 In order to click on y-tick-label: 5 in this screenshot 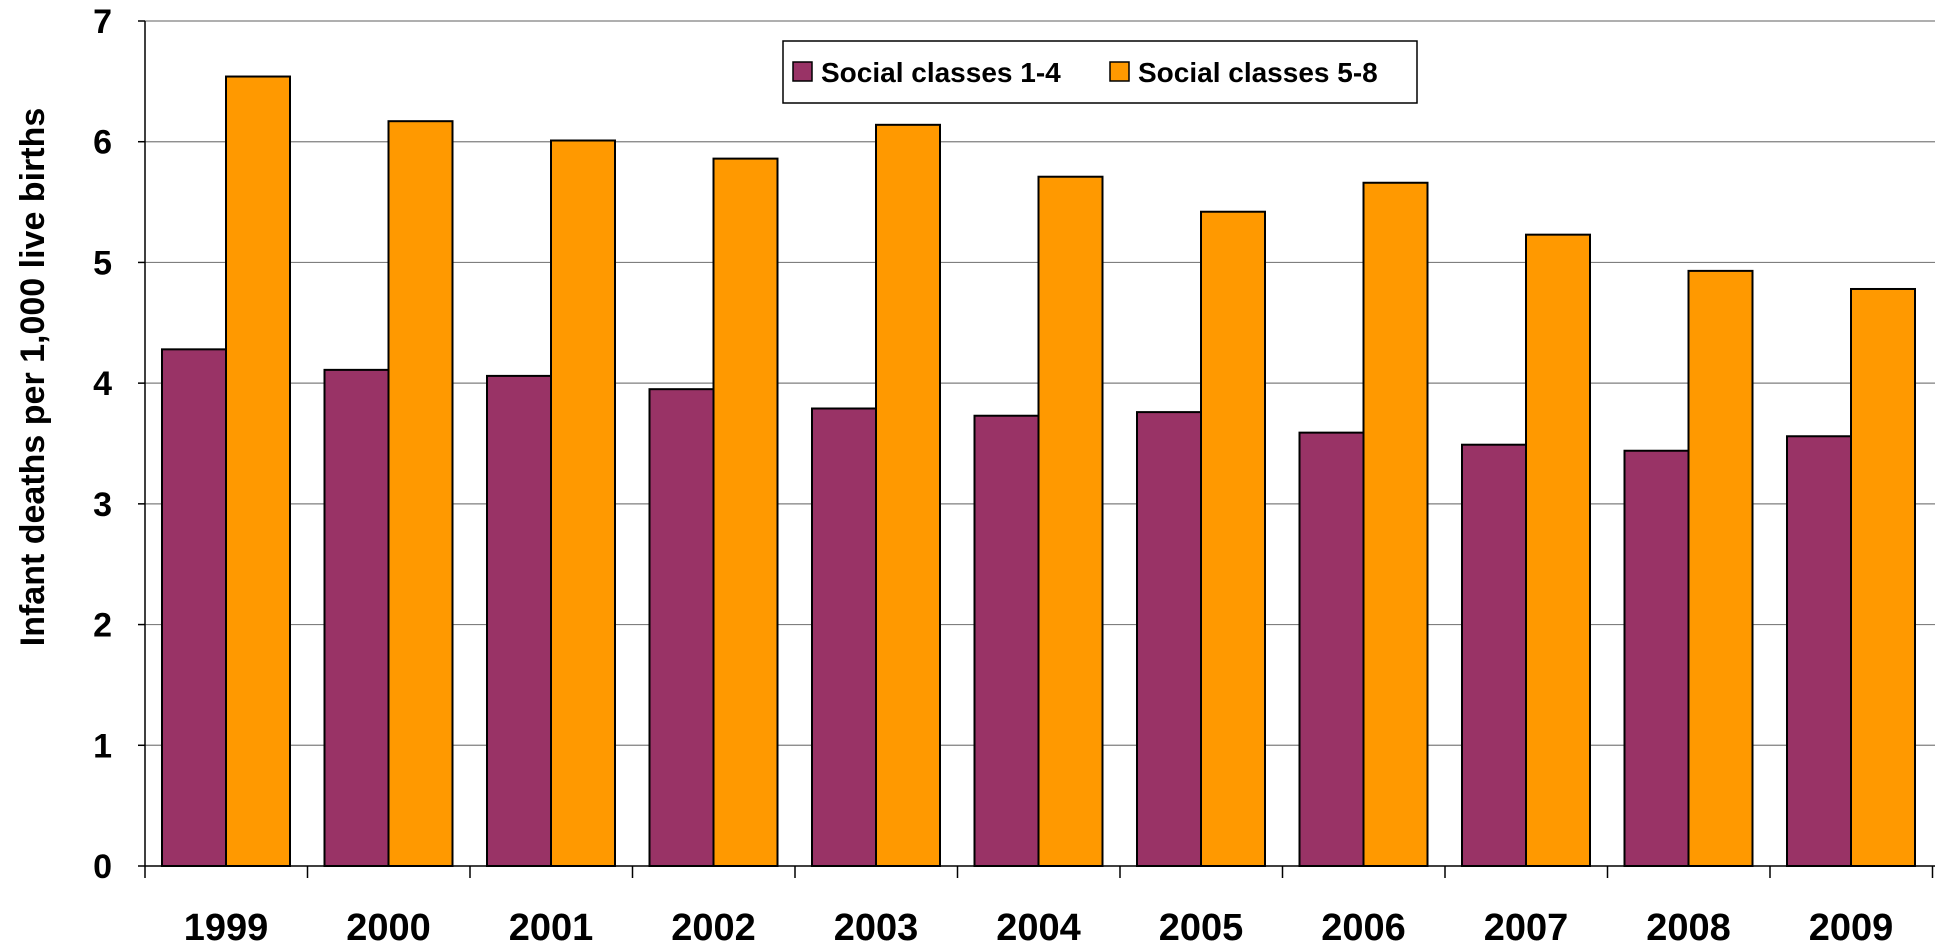, I will do `click(102, 263)`.